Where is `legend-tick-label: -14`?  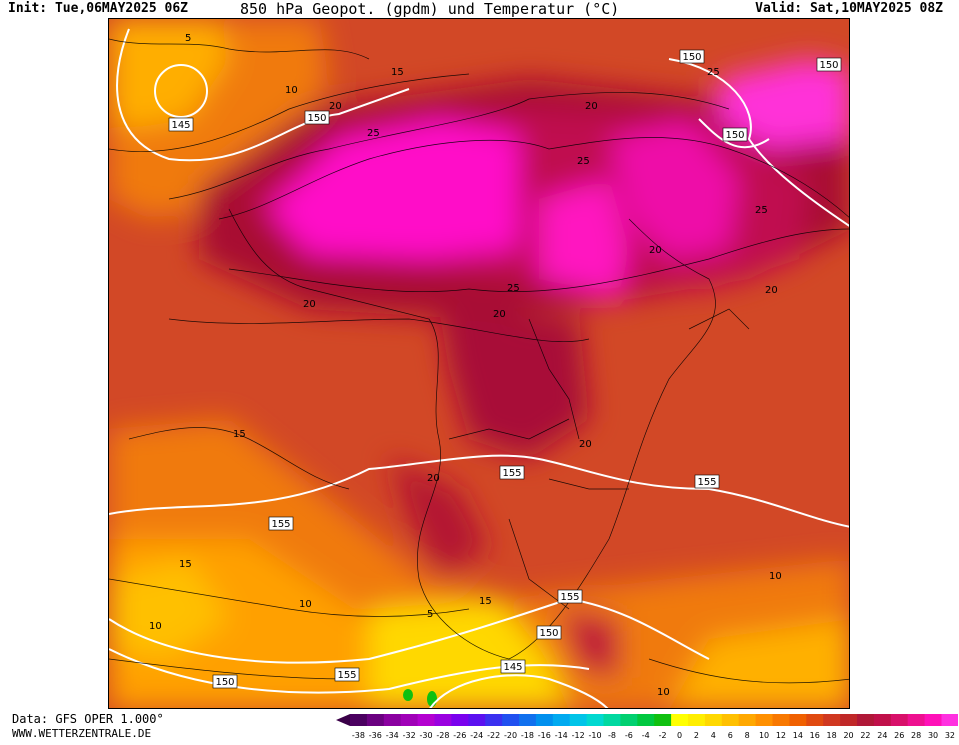 legend-tick-label: -14 is located at coordinates (561, 735).